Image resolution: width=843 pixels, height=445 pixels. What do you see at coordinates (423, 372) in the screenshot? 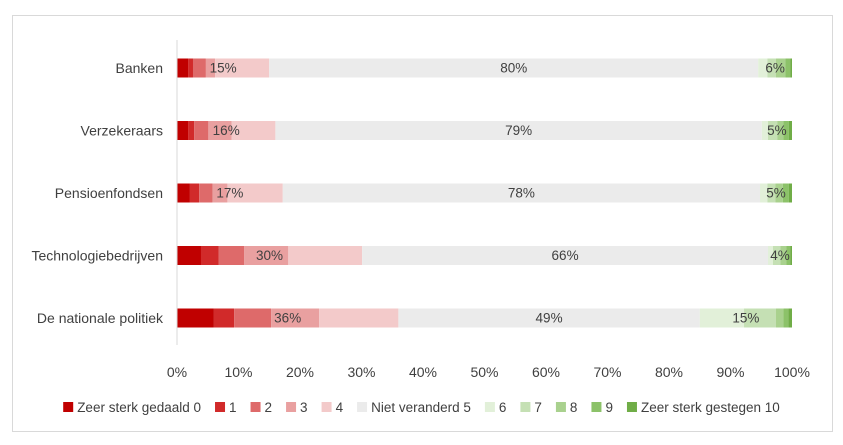
I see `value-axis-tick-label: 40%` at bounding box center [423, 372].